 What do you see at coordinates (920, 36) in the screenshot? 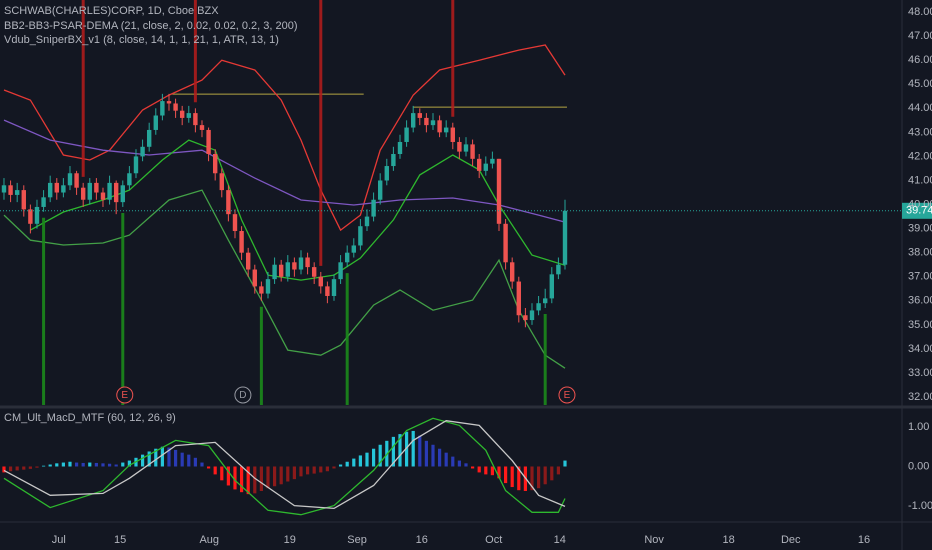
I see `y-tick-label: 47.00` at bounding box center [920, 36].